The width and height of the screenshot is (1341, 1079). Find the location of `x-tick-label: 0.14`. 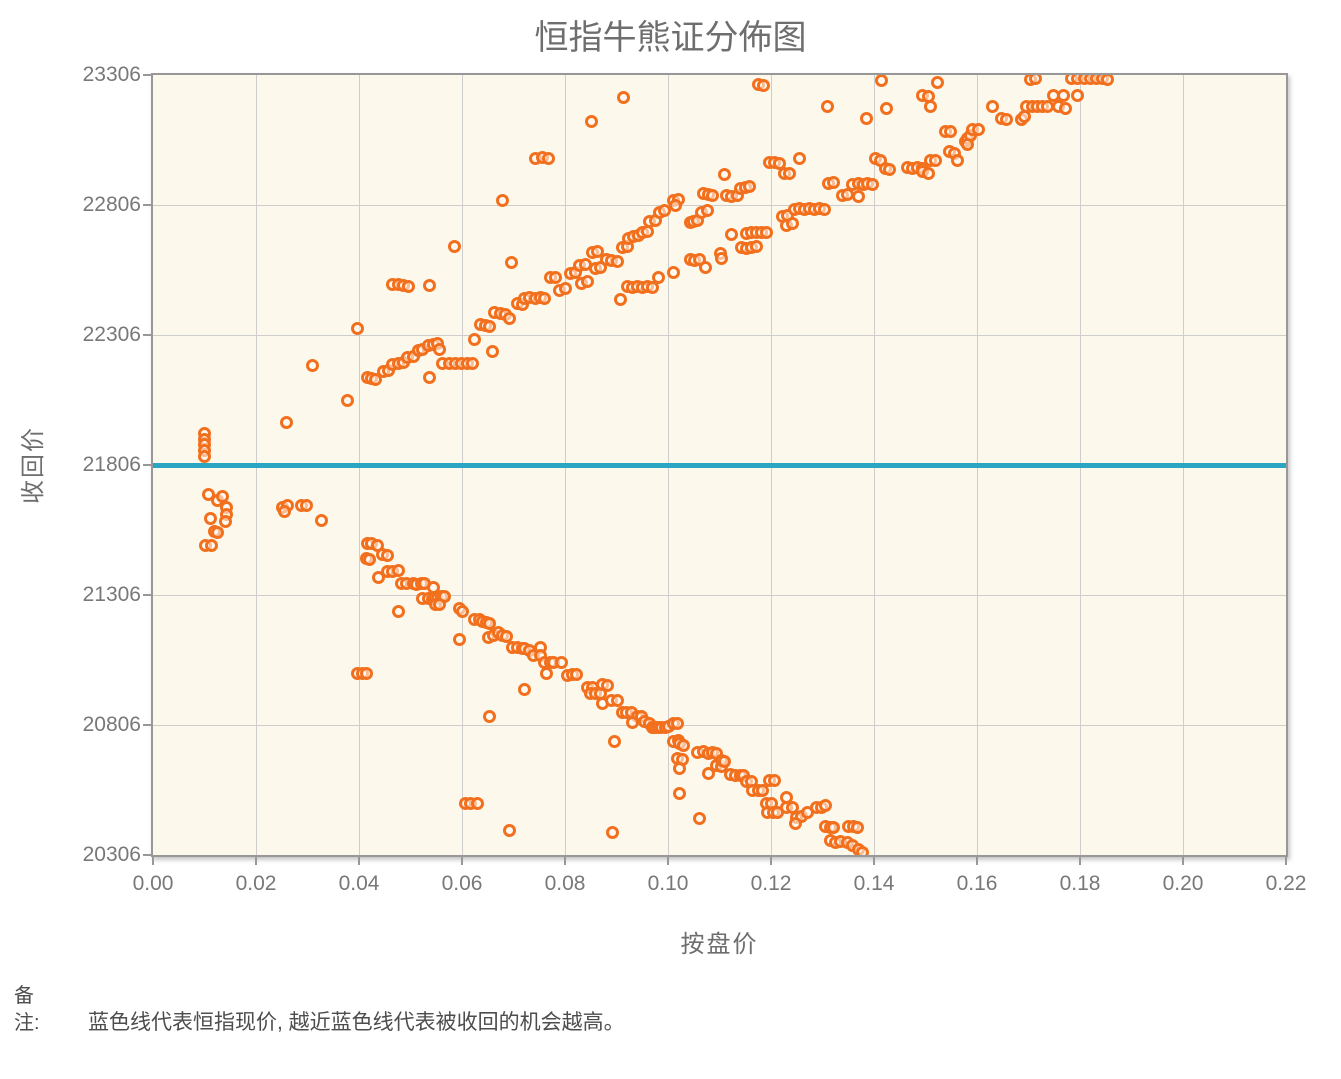

x-tick-label: 0.14 is located at coordinates (874, 883).